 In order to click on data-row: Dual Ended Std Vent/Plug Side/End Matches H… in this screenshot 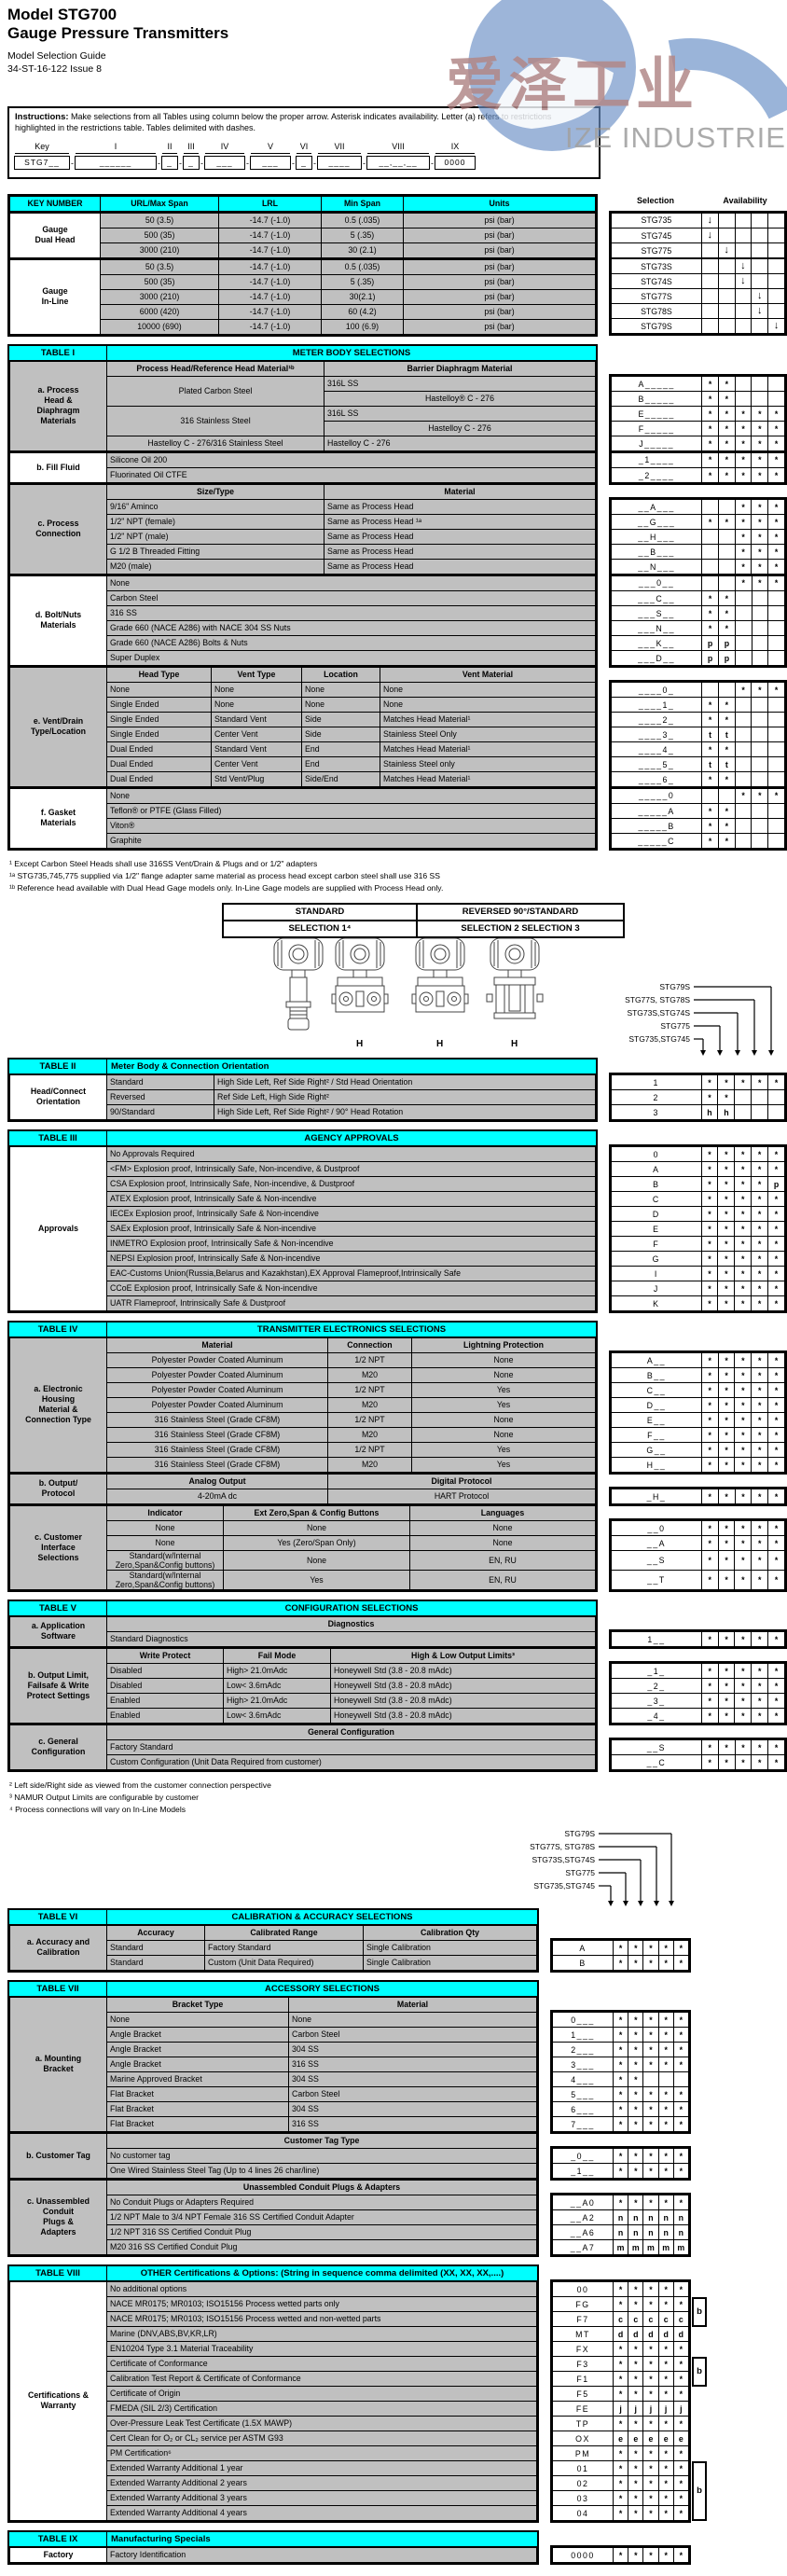, I will do `click(303, 778)`.